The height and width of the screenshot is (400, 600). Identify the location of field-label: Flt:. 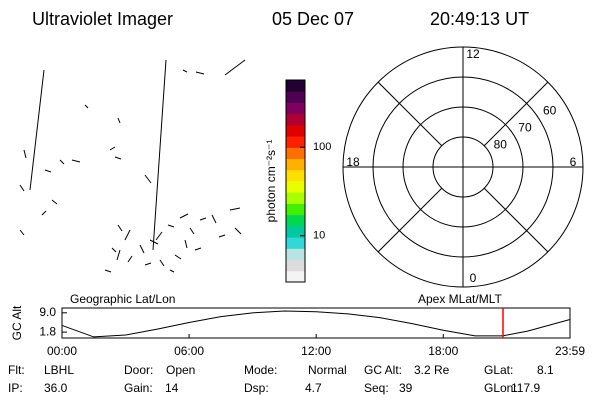
(16, 370).